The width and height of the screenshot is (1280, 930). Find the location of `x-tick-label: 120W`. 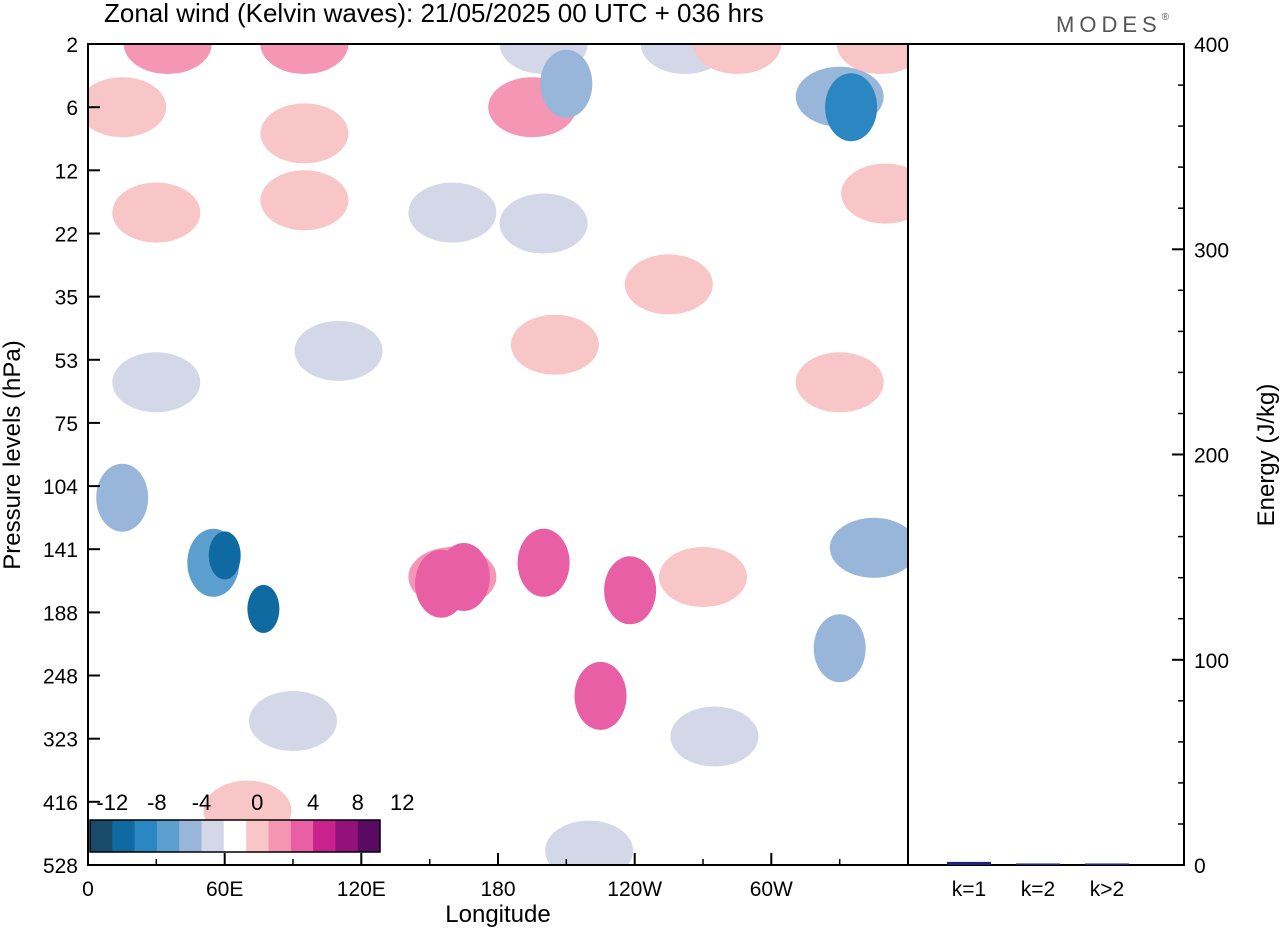

x-tick-label: 120W is located at coordinates (634, 889).